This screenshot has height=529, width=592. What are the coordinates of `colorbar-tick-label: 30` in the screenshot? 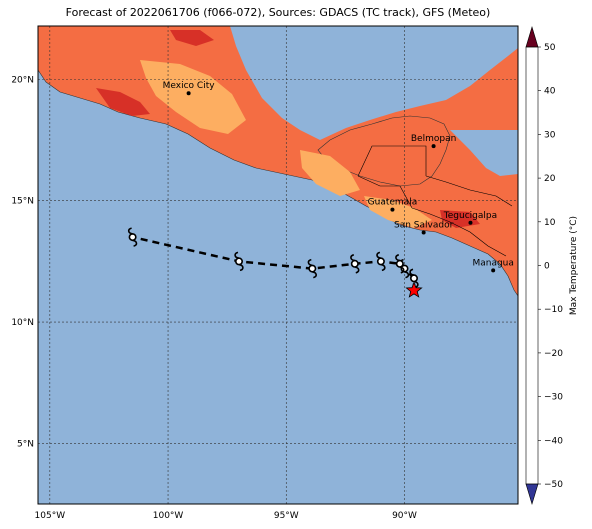 It's located at (550, 135).